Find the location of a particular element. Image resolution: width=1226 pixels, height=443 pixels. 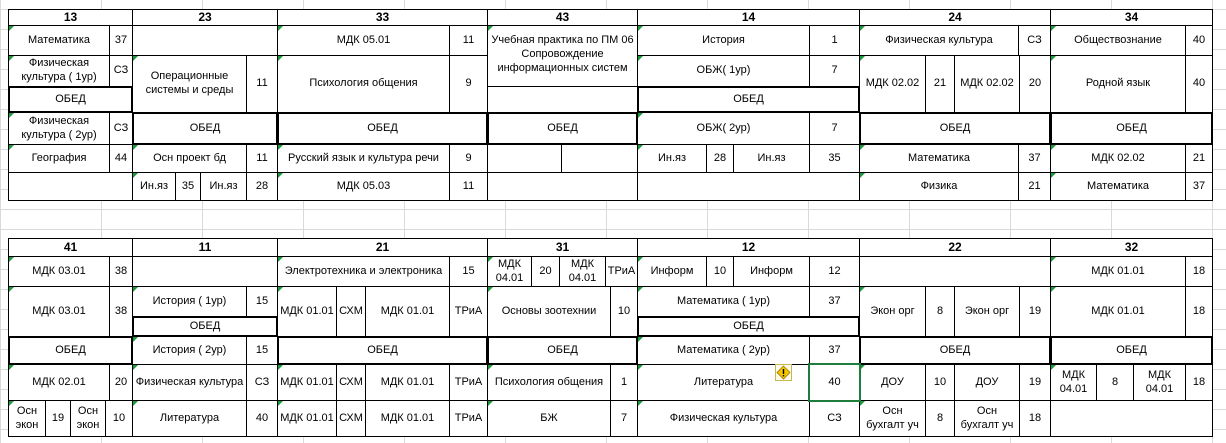

group-header-32: 32 is located at coordinates (1131, 247).